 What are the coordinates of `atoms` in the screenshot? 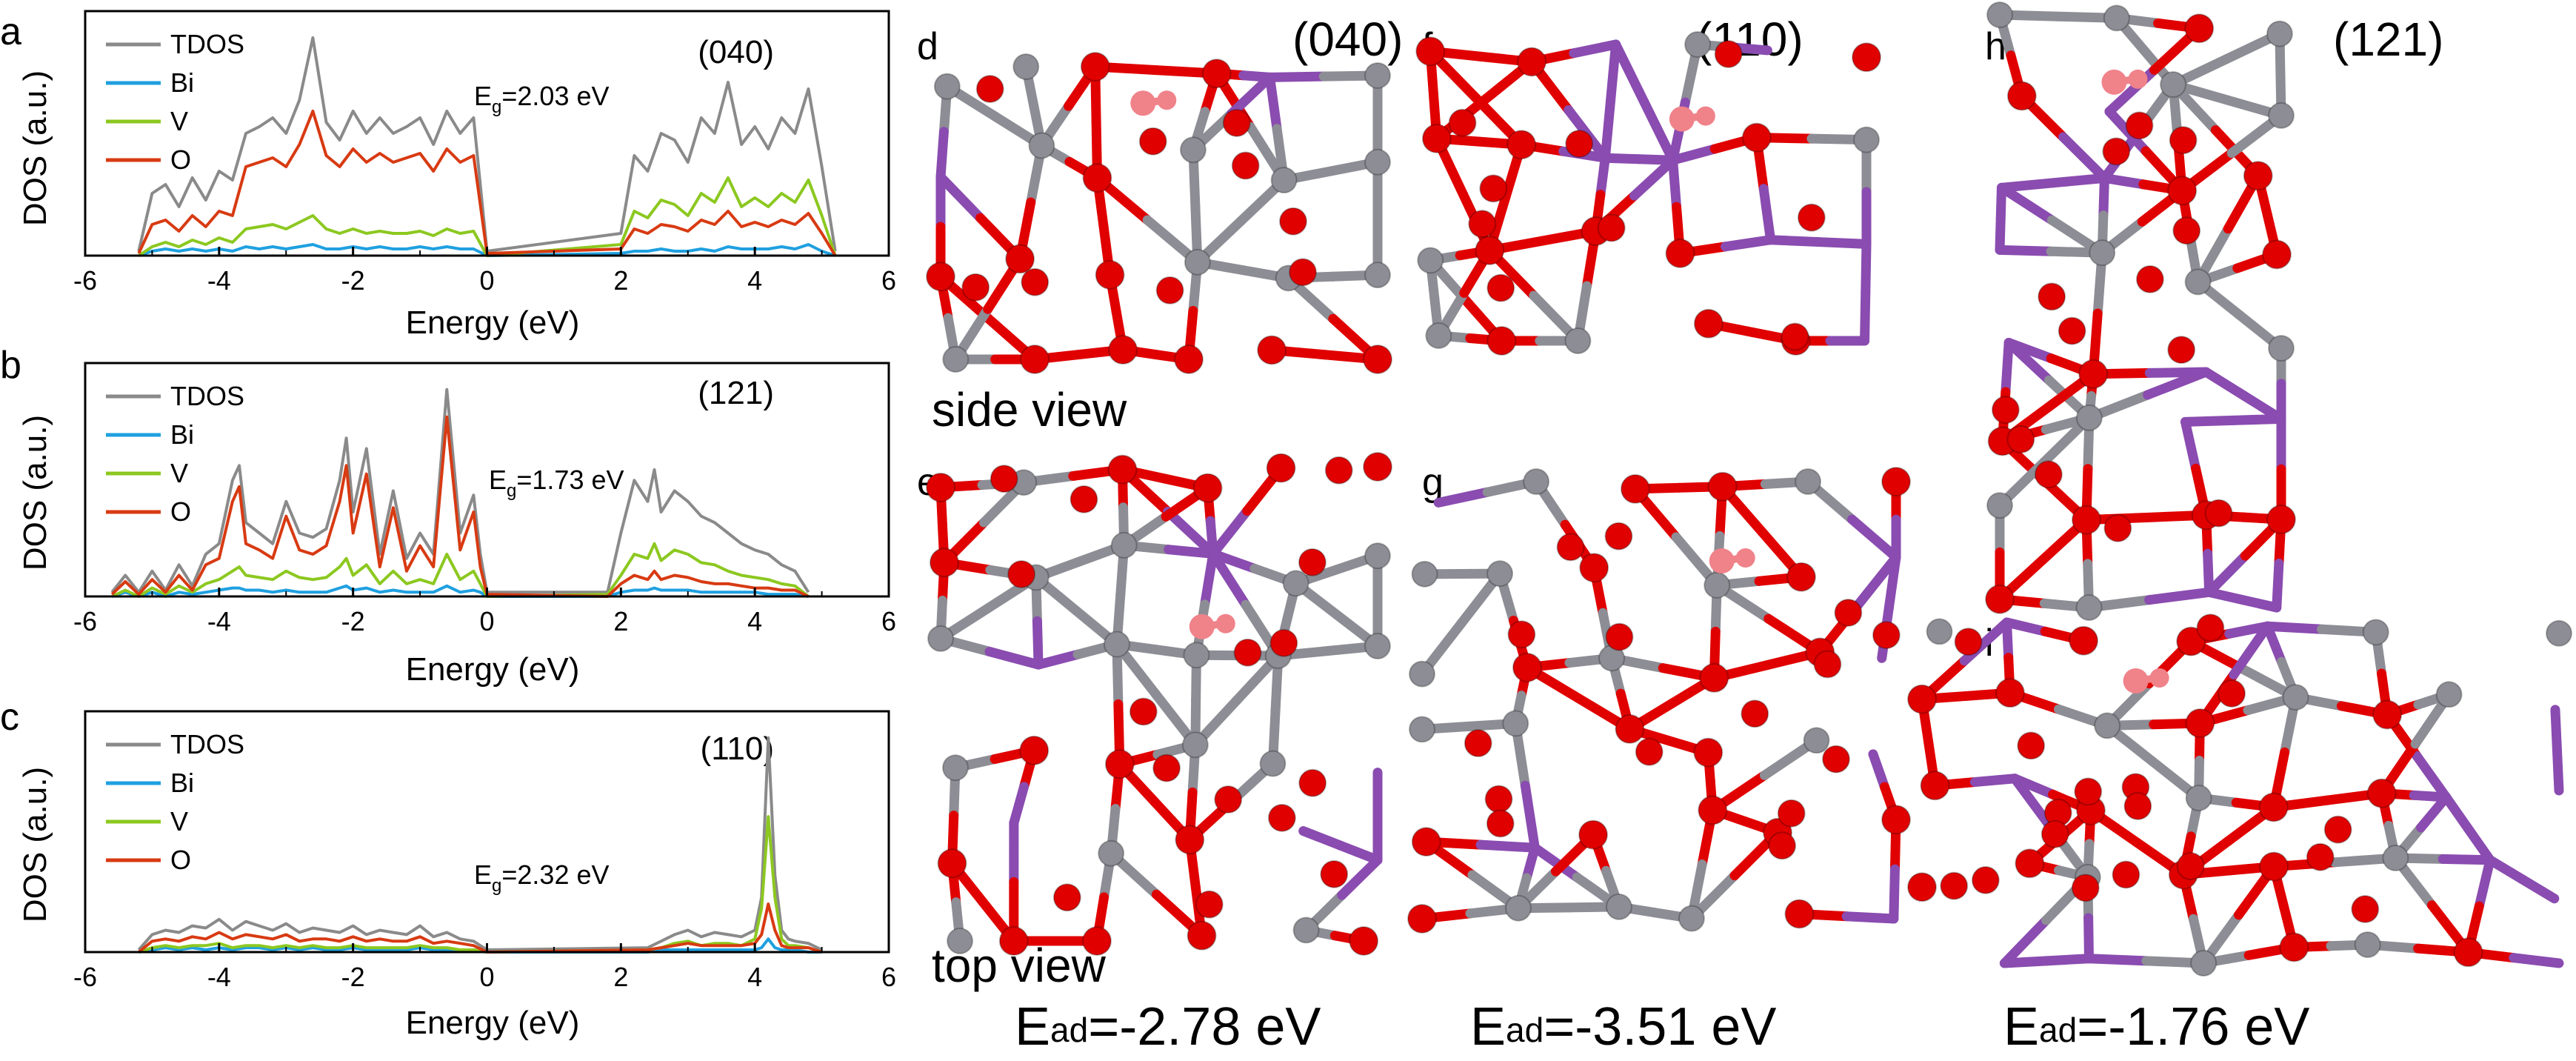 It's located at (2140, 311).